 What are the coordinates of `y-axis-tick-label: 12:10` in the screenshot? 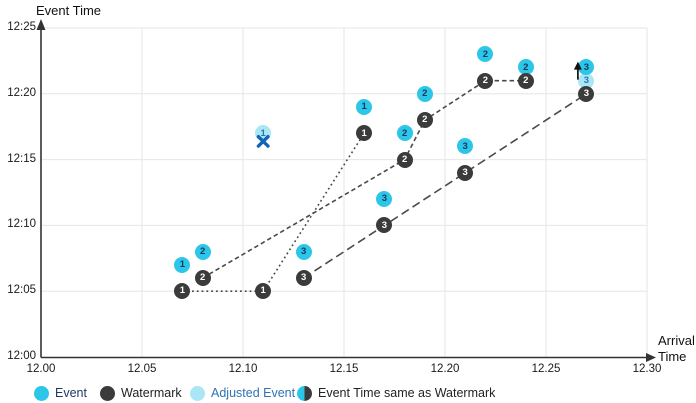 It's located at (21, 224).